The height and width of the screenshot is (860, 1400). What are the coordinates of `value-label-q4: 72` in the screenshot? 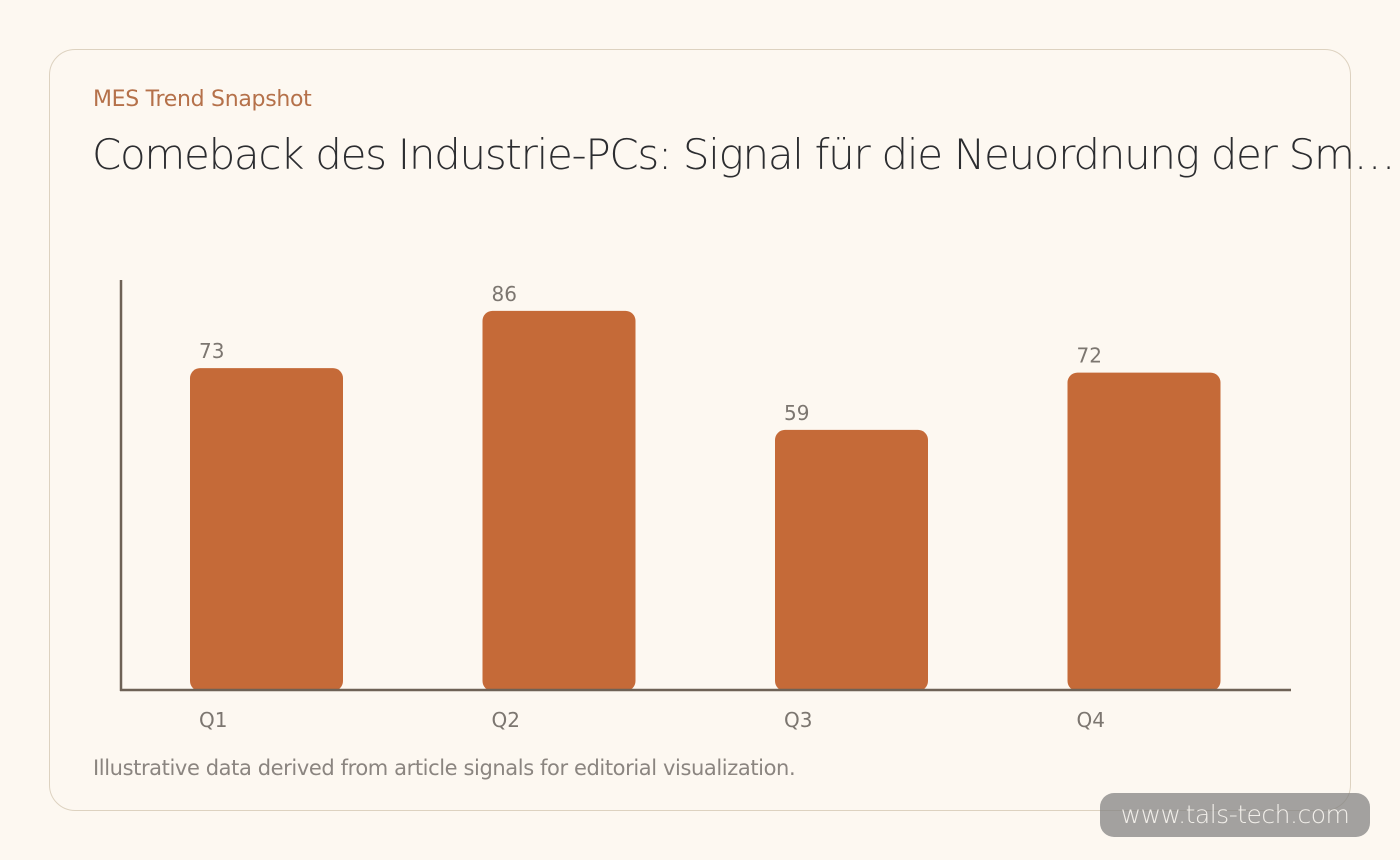 It's located at (1089, 356).